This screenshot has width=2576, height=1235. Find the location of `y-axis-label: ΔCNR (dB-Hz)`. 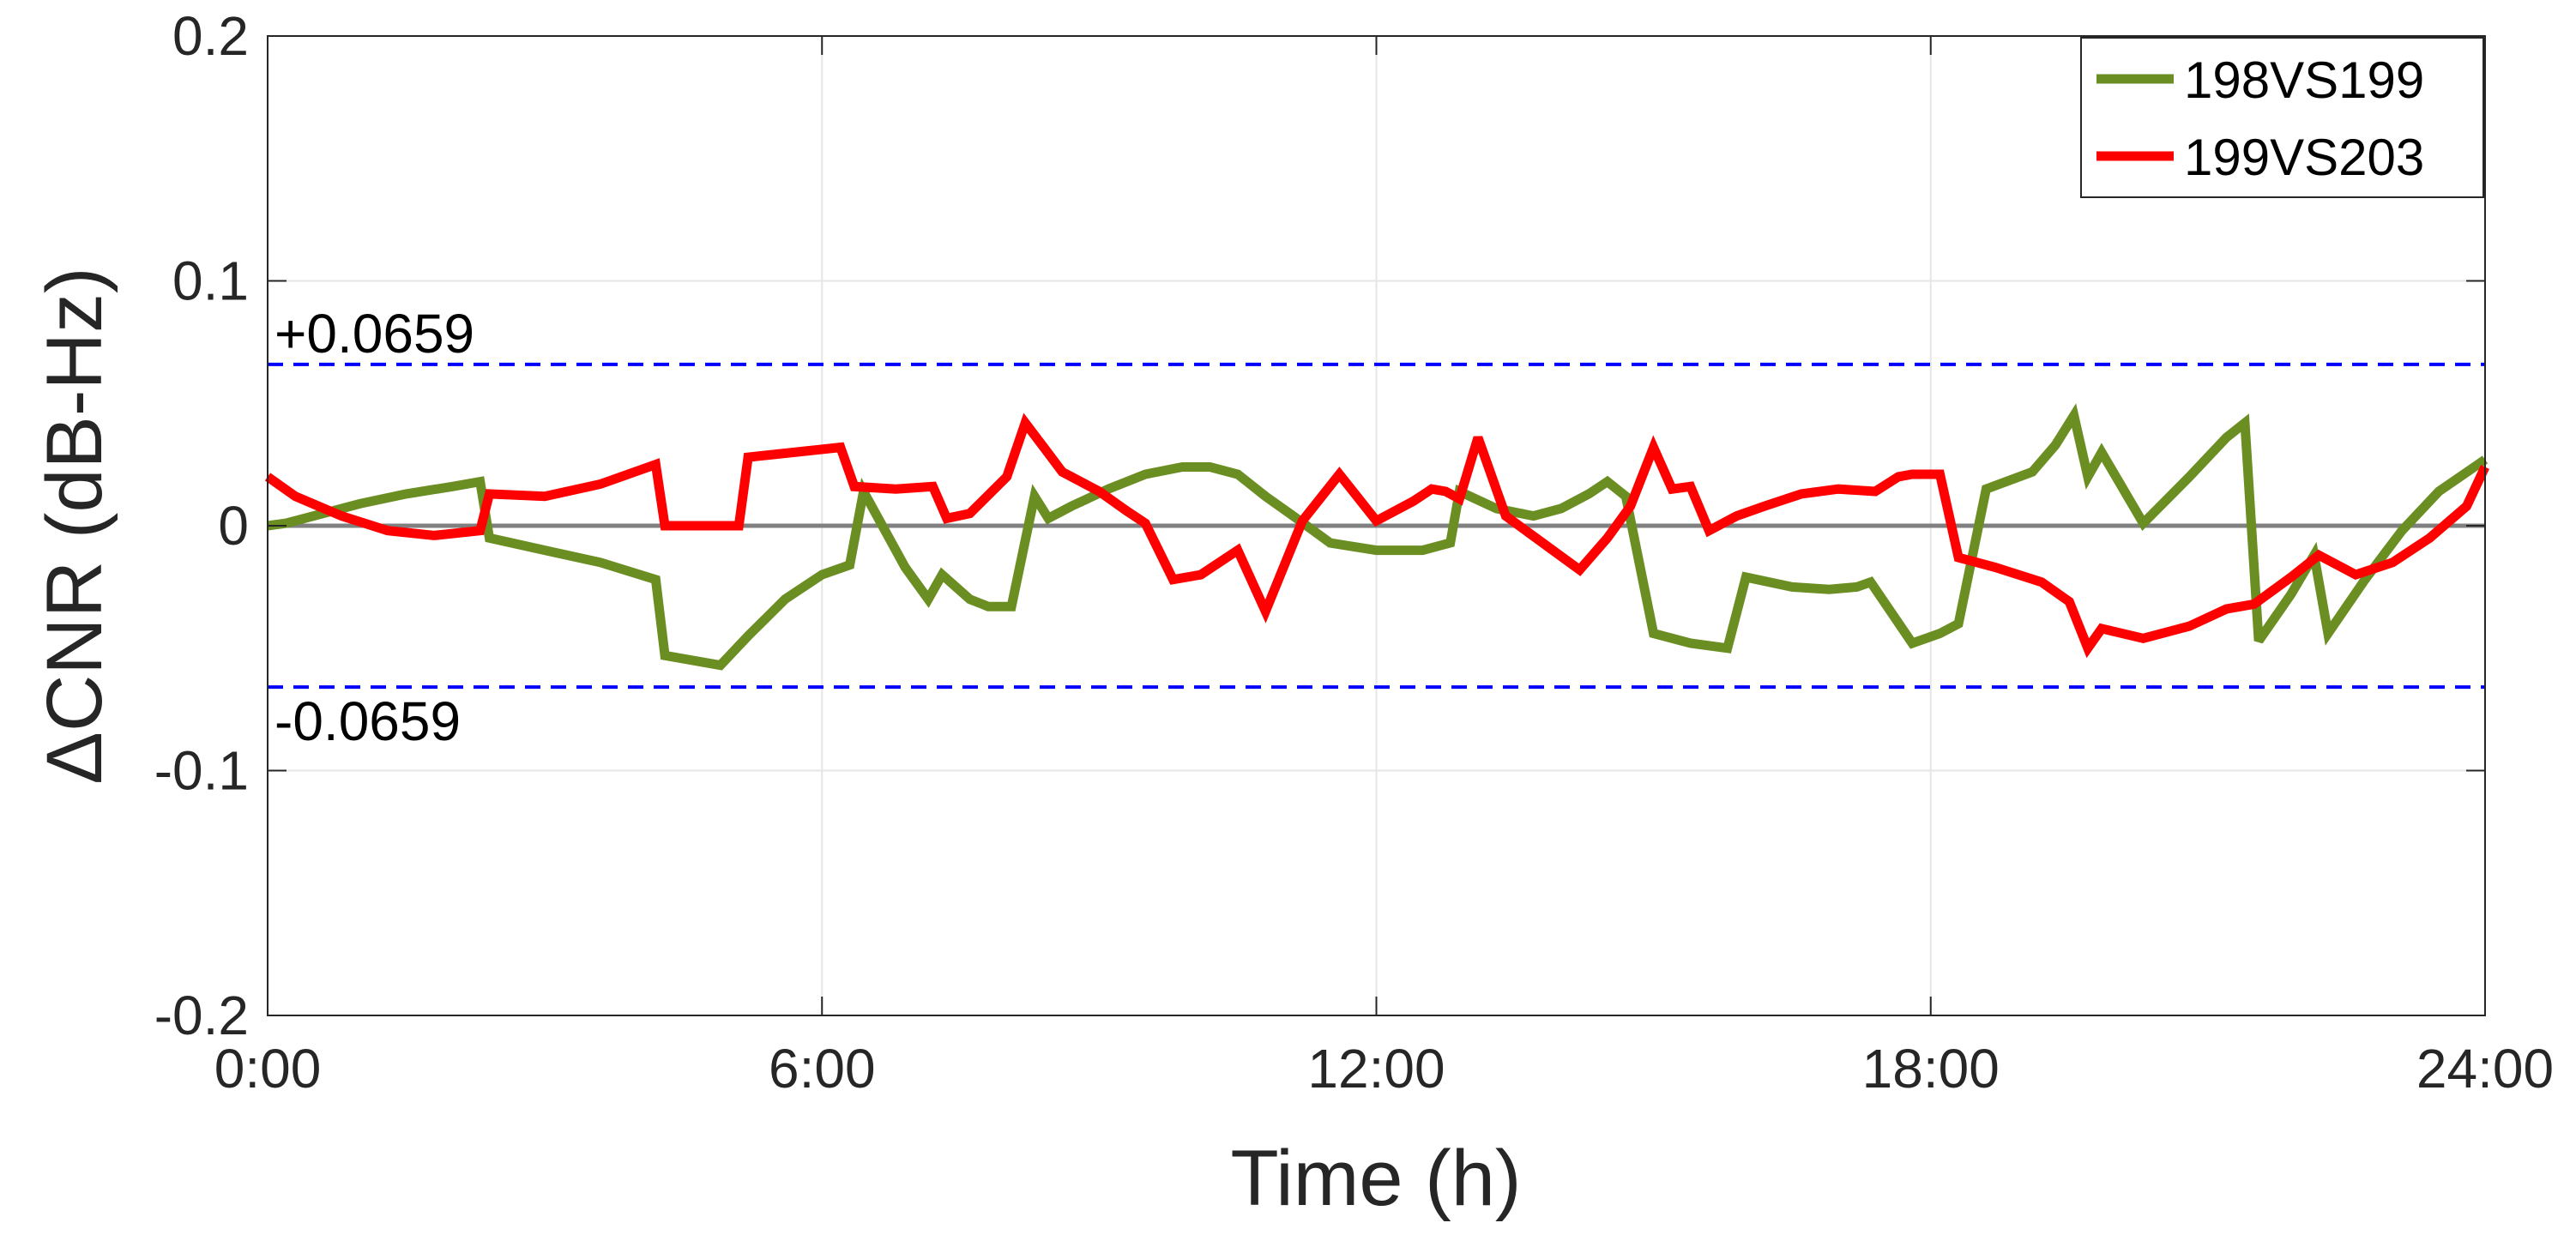

y-axis-label: ΔCNR (dB-Hz) is located at coordinates (74, 525).